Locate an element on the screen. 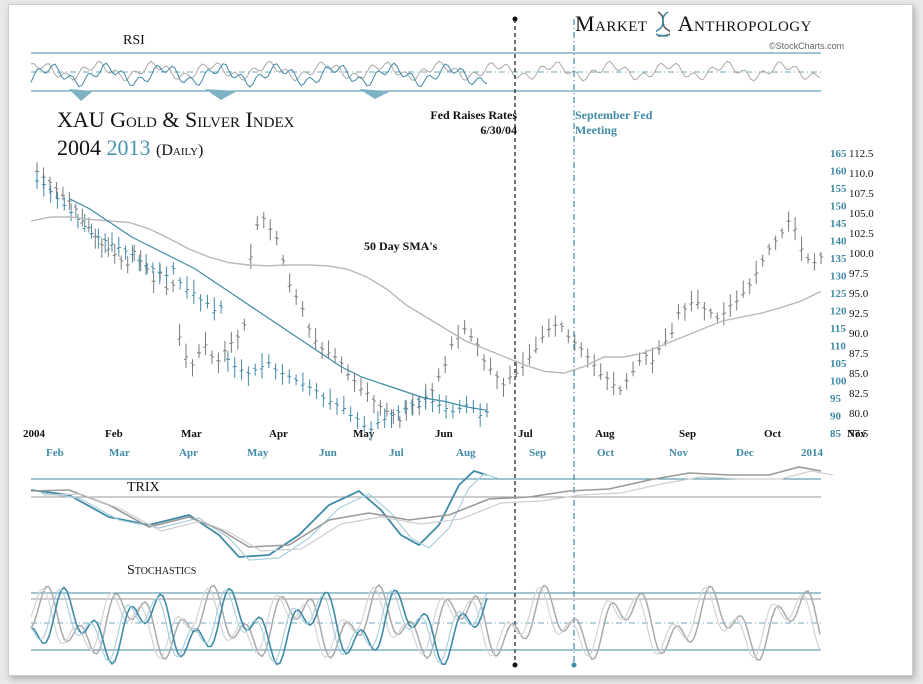  x-top-tick-label: Jun is located at coordinates (444, 434).